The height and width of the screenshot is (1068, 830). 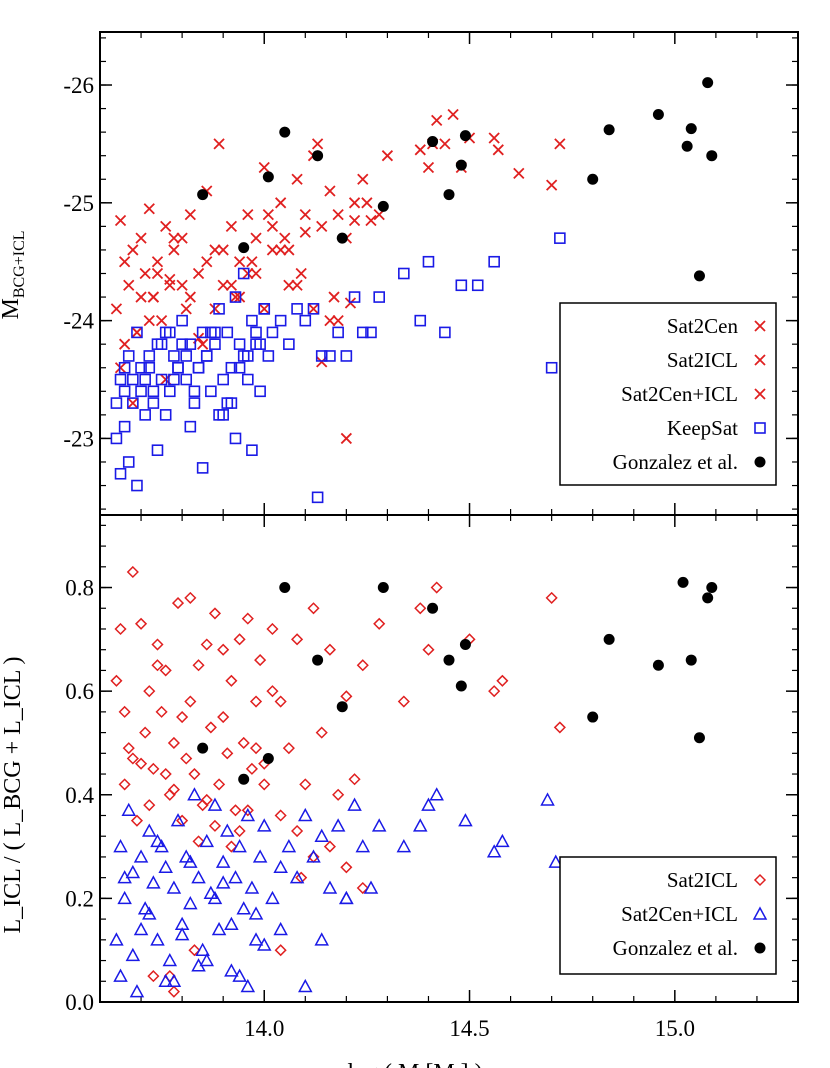 I want to click on x-tick-label: 15.0, so click(x=675, y=1028).